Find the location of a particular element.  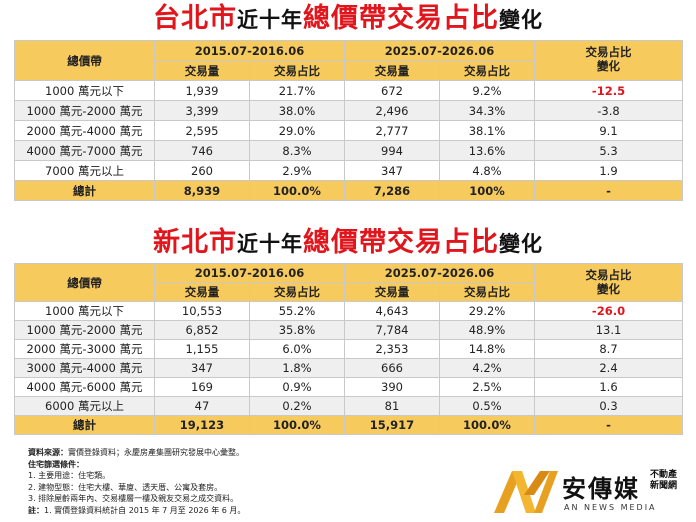

volume-cell: 15,917 is located at coordinates (392, 425).